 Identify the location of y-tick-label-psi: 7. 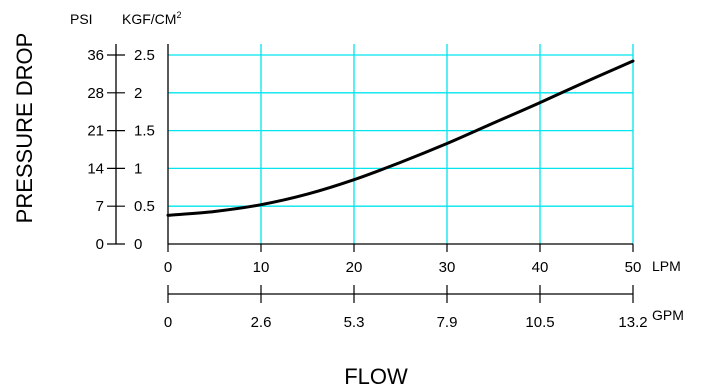
(100, 206).